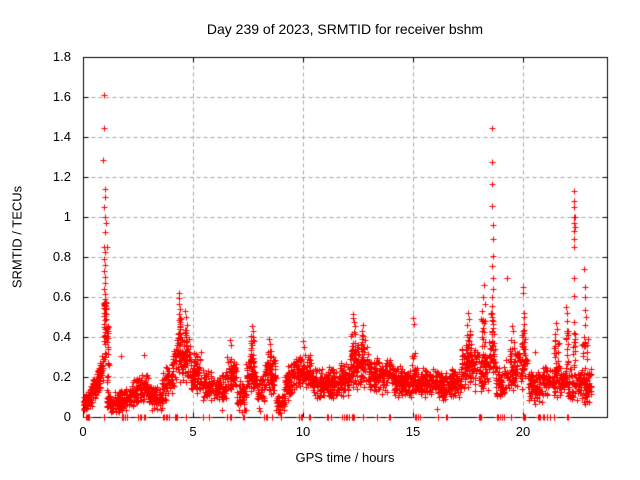 The width and height of the screenshot is (640, 480). What do you see at coordinates (61, 336) in the screenshot?
I see `y-tick-label: 0.4` at bounding box center [61, 336].